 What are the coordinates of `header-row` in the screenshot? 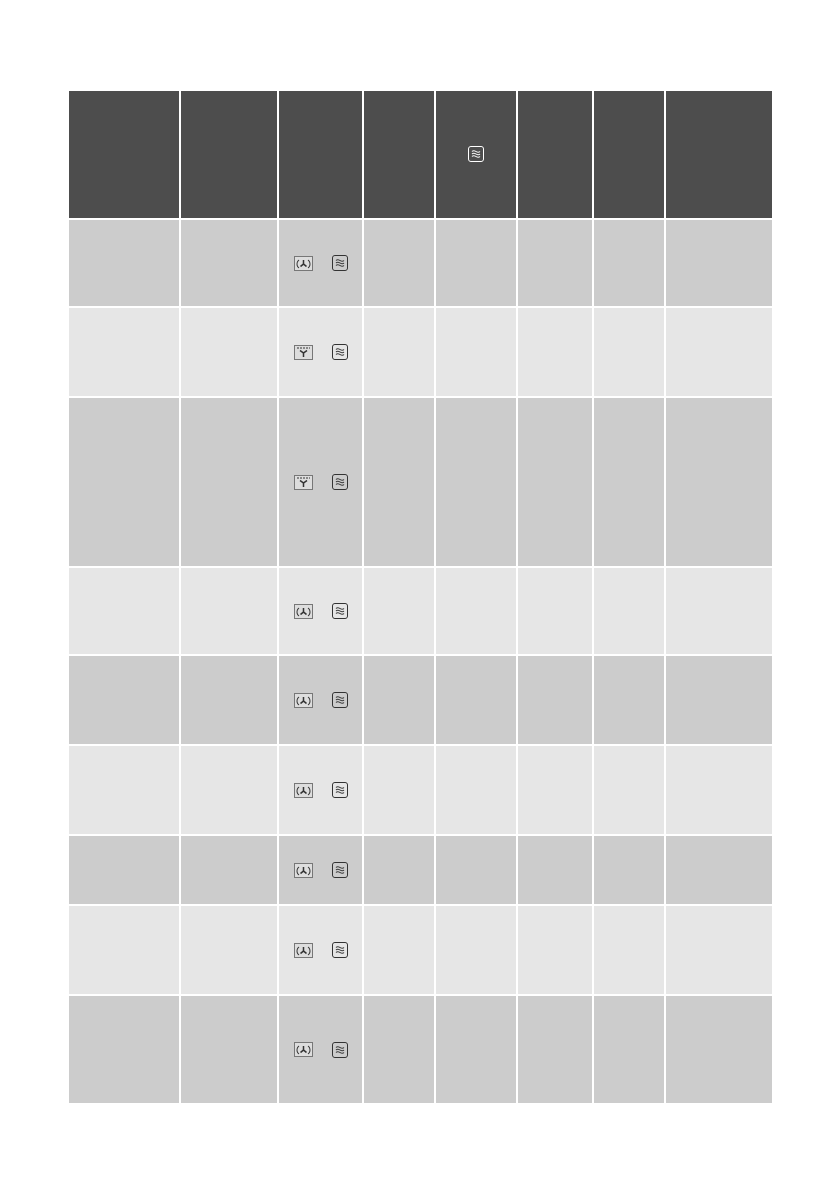 It's located at (420, 154).